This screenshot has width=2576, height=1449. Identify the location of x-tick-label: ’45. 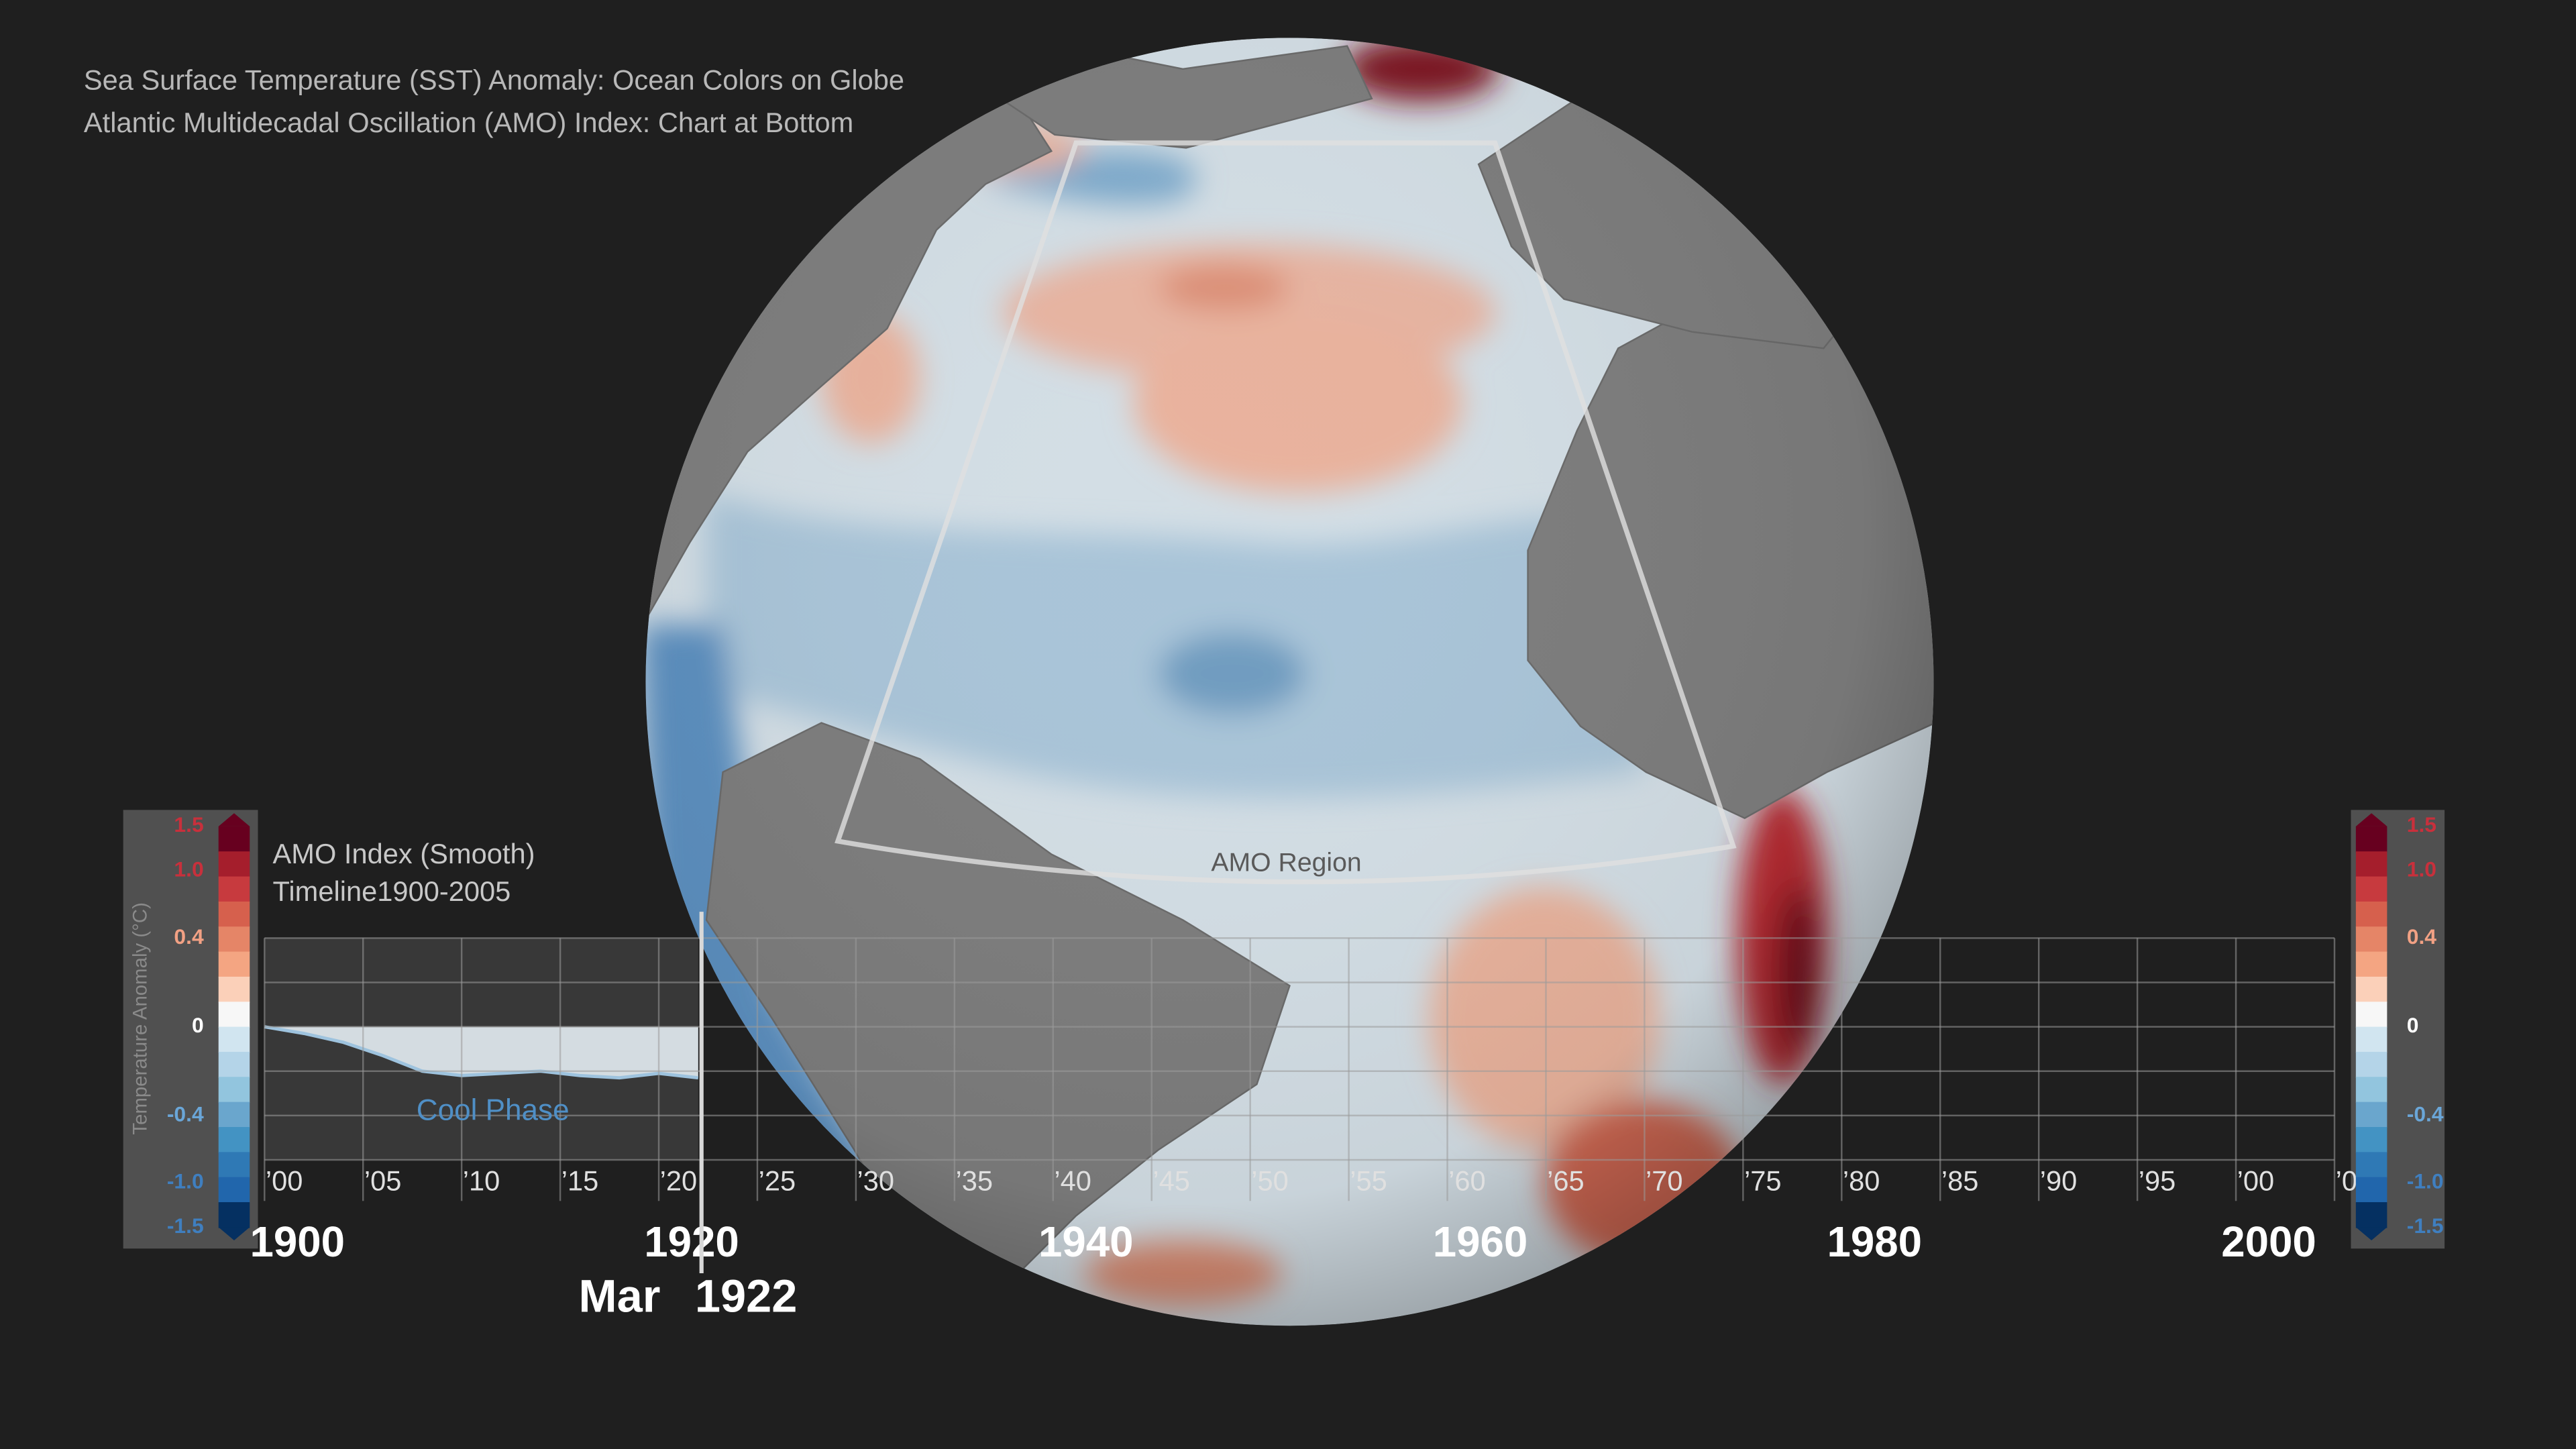
(1171, 1180).